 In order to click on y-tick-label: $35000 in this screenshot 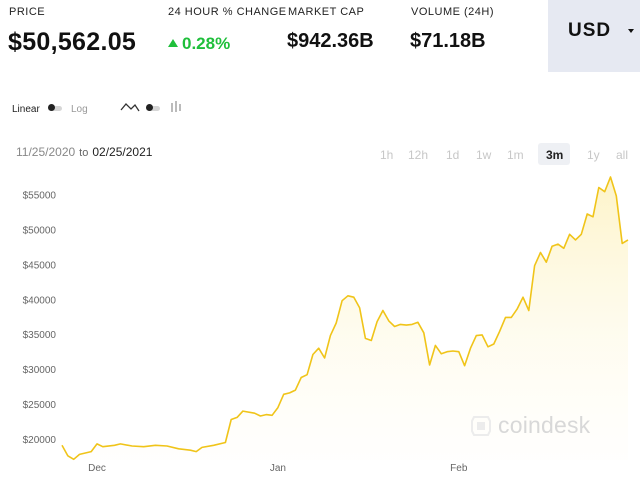, I will do `click(40, 335)`.